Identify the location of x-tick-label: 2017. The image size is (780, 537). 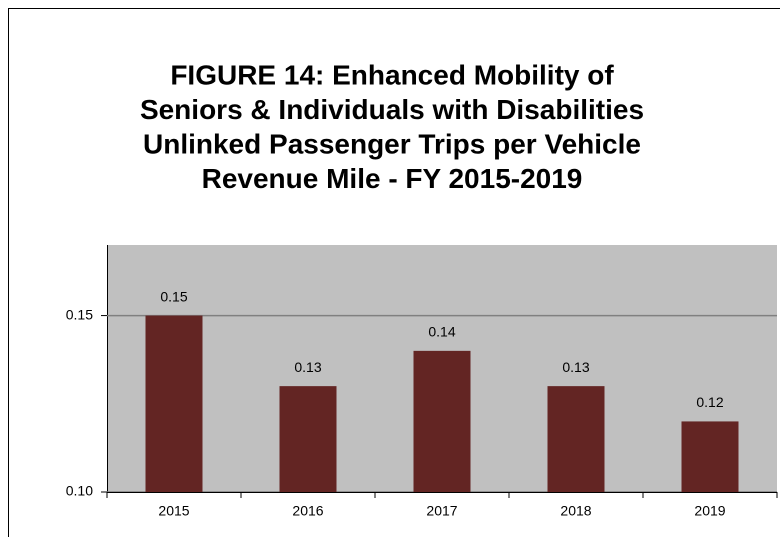
(441, 511).